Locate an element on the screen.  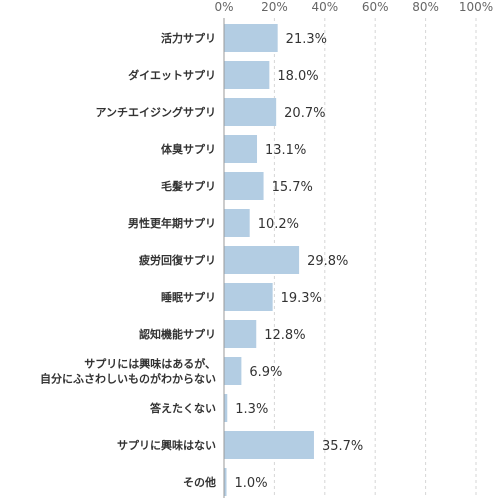
value-label: 13.1% is located at coordinates (285, 150).